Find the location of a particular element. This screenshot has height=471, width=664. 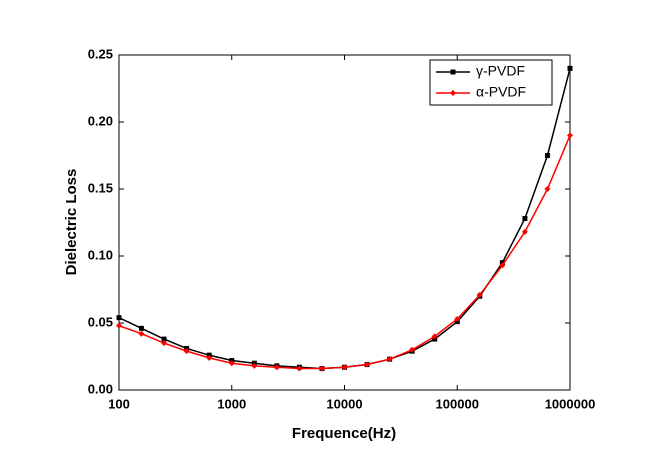

x-tick-label: 100 is located at coordinates (119, 403).